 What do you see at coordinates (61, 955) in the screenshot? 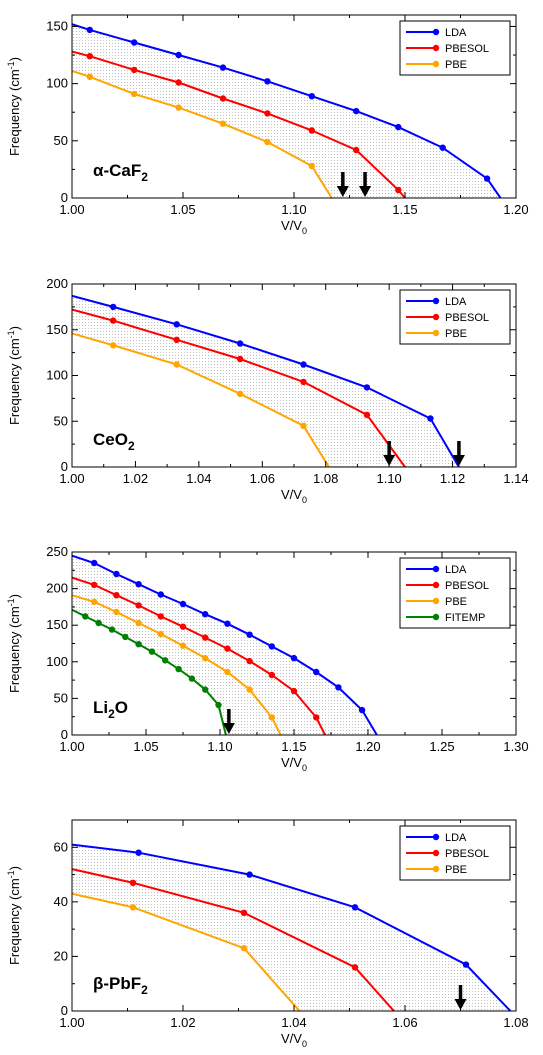
I see `y-tick-label: 20` at bounding box center [61, 955].